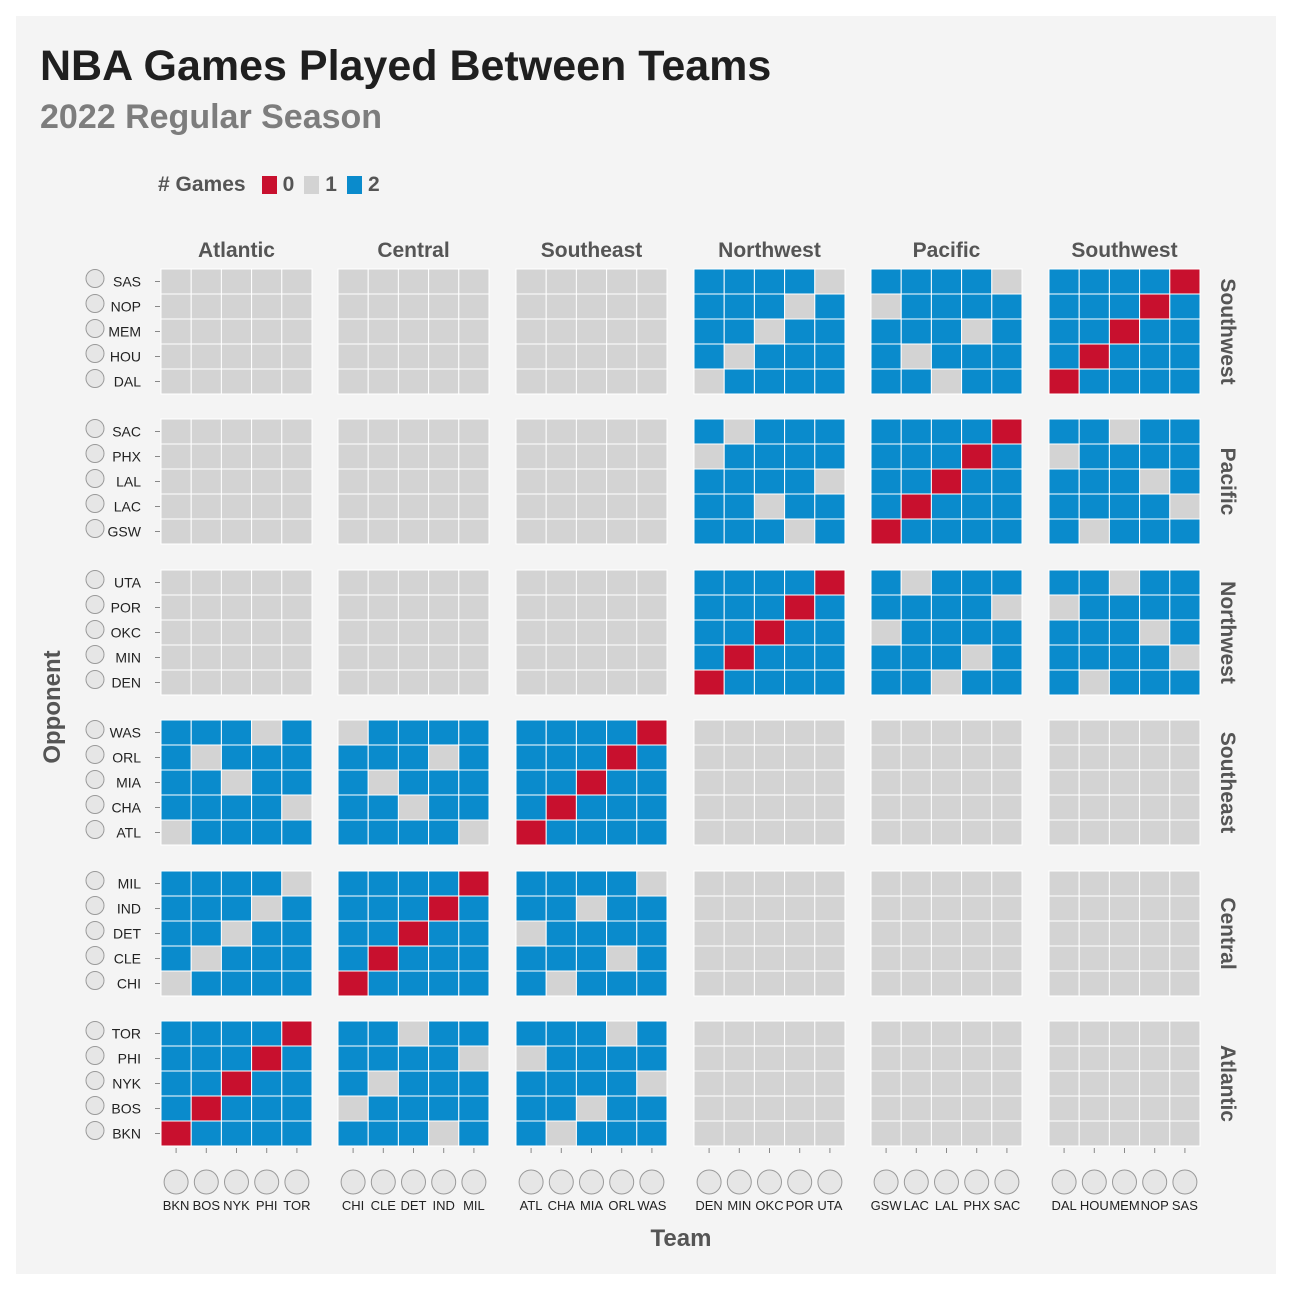  Describe the element at coordinates (277, 185) in the screenshot. I see `legend-item-0: 0` at that location.